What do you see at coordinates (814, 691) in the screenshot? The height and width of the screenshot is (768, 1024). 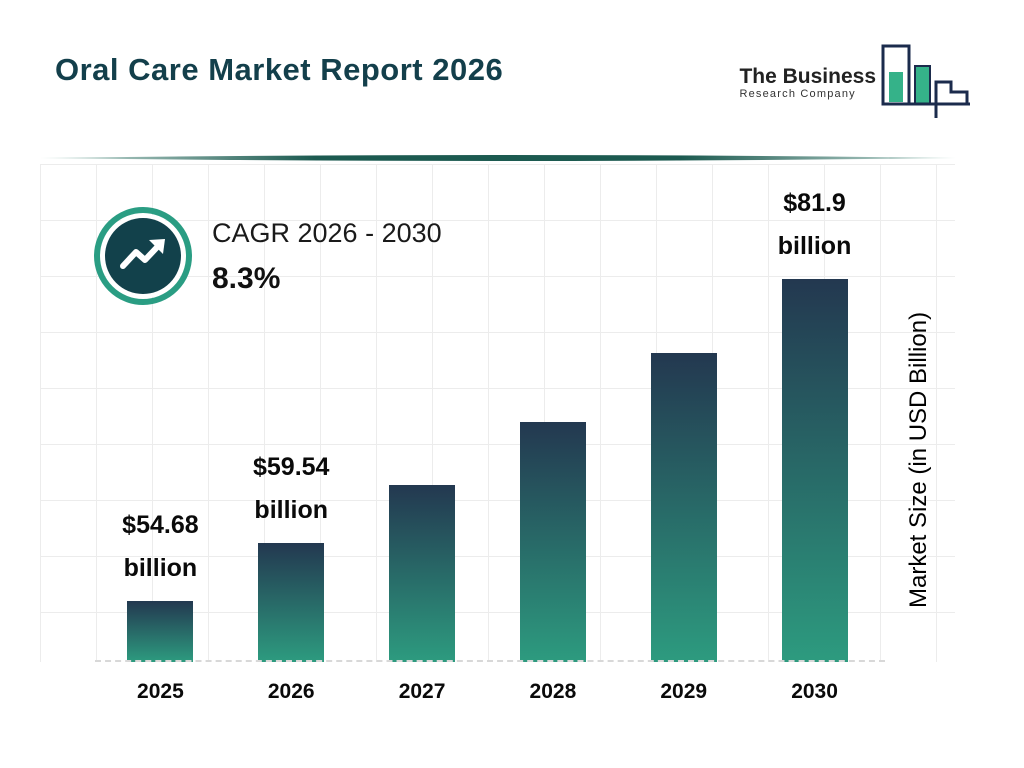 I see `x-axis-label: 2030` at bounding box center [814, 691].